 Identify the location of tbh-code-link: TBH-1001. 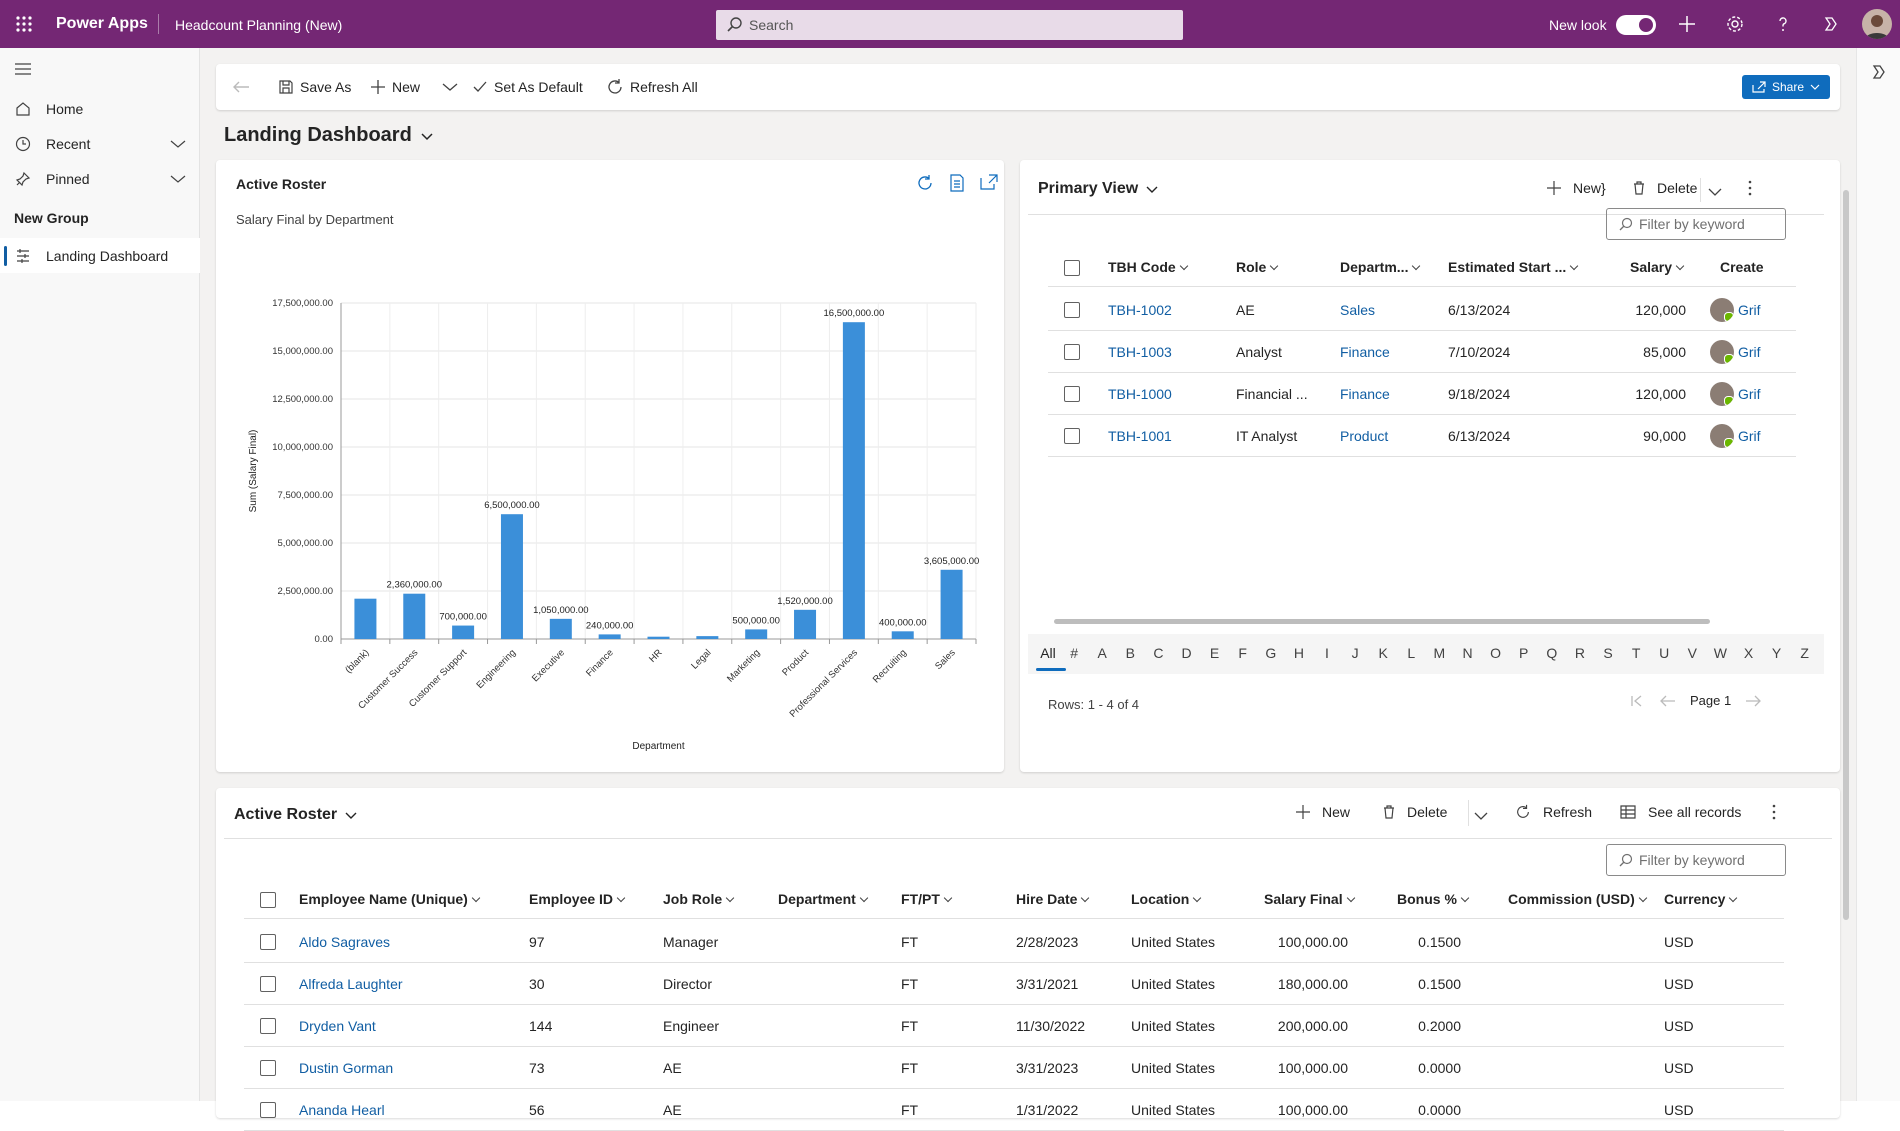
(1140, 436).